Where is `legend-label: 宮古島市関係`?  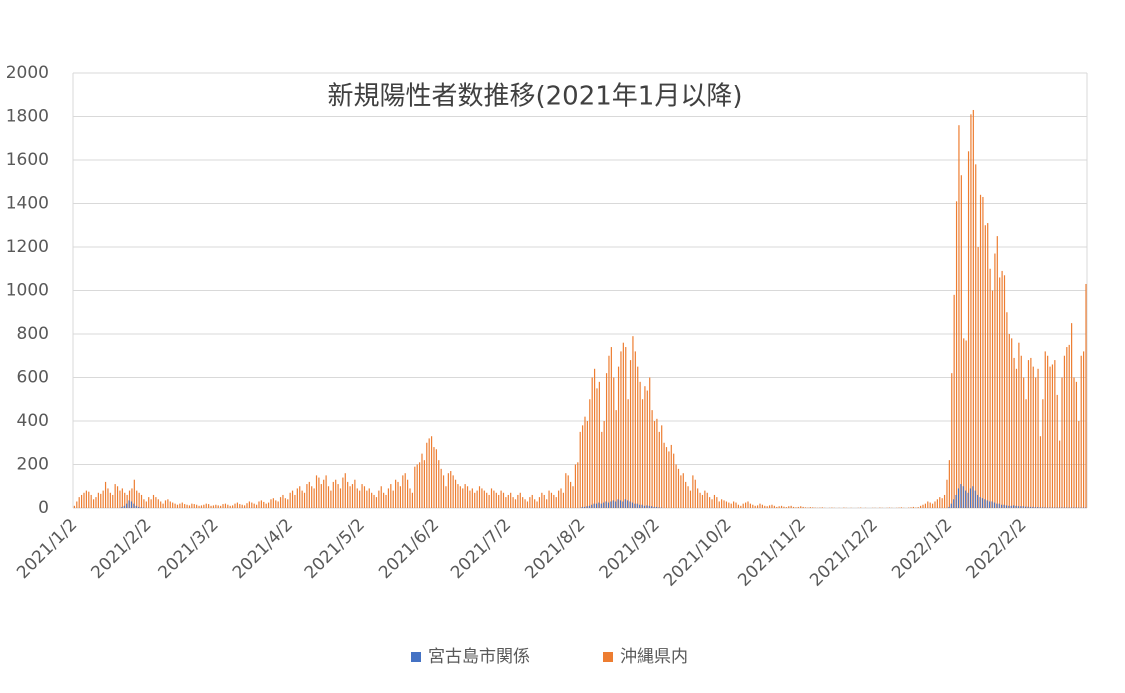 legend-label: 宮古島市関係 is located at coordinates (479, 657).